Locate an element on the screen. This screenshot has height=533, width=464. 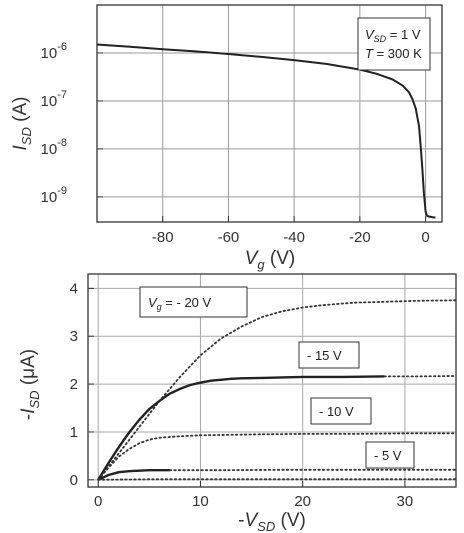
axis-unit: (A) is located at coordinates (20, 112).